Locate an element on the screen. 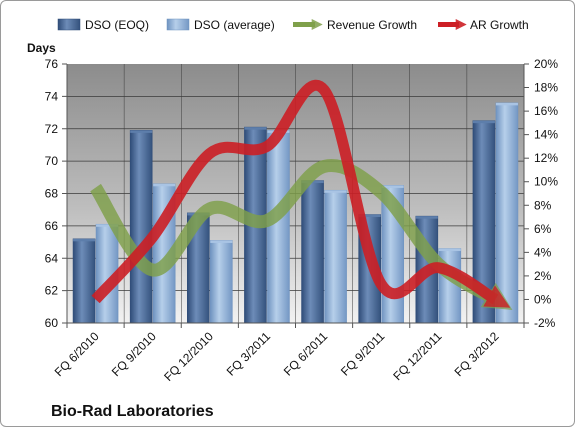 Image resolution: width=575 pixels, height=427 pixels. right-tick-label: 8% is located at coordinates (543, 205).